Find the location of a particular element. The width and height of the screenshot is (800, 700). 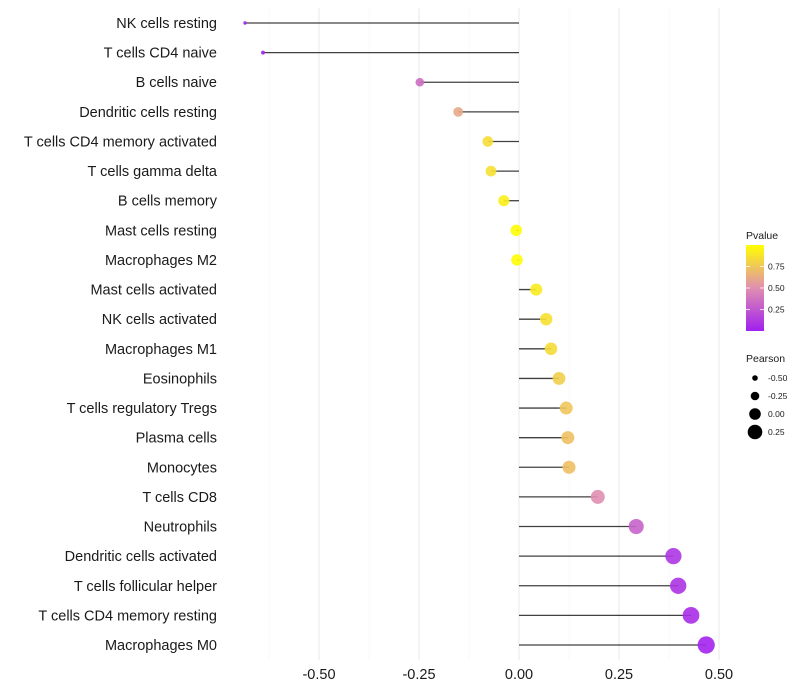

y-axis-label: Dendritic cells resting is located at coordinates (148, 113).